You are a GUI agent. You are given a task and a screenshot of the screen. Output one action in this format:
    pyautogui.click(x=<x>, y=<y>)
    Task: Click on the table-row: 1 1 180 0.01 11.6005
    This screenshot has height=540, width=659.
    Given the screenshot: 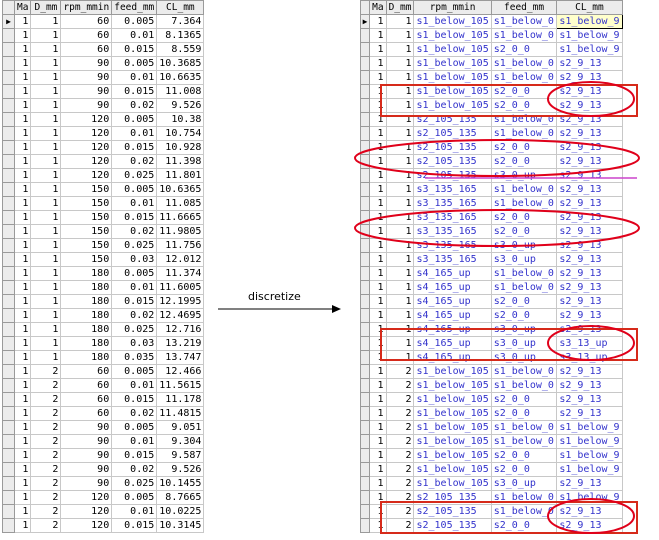 What is the action you would take?
    pyautogui.click(x=103, y=287)
    